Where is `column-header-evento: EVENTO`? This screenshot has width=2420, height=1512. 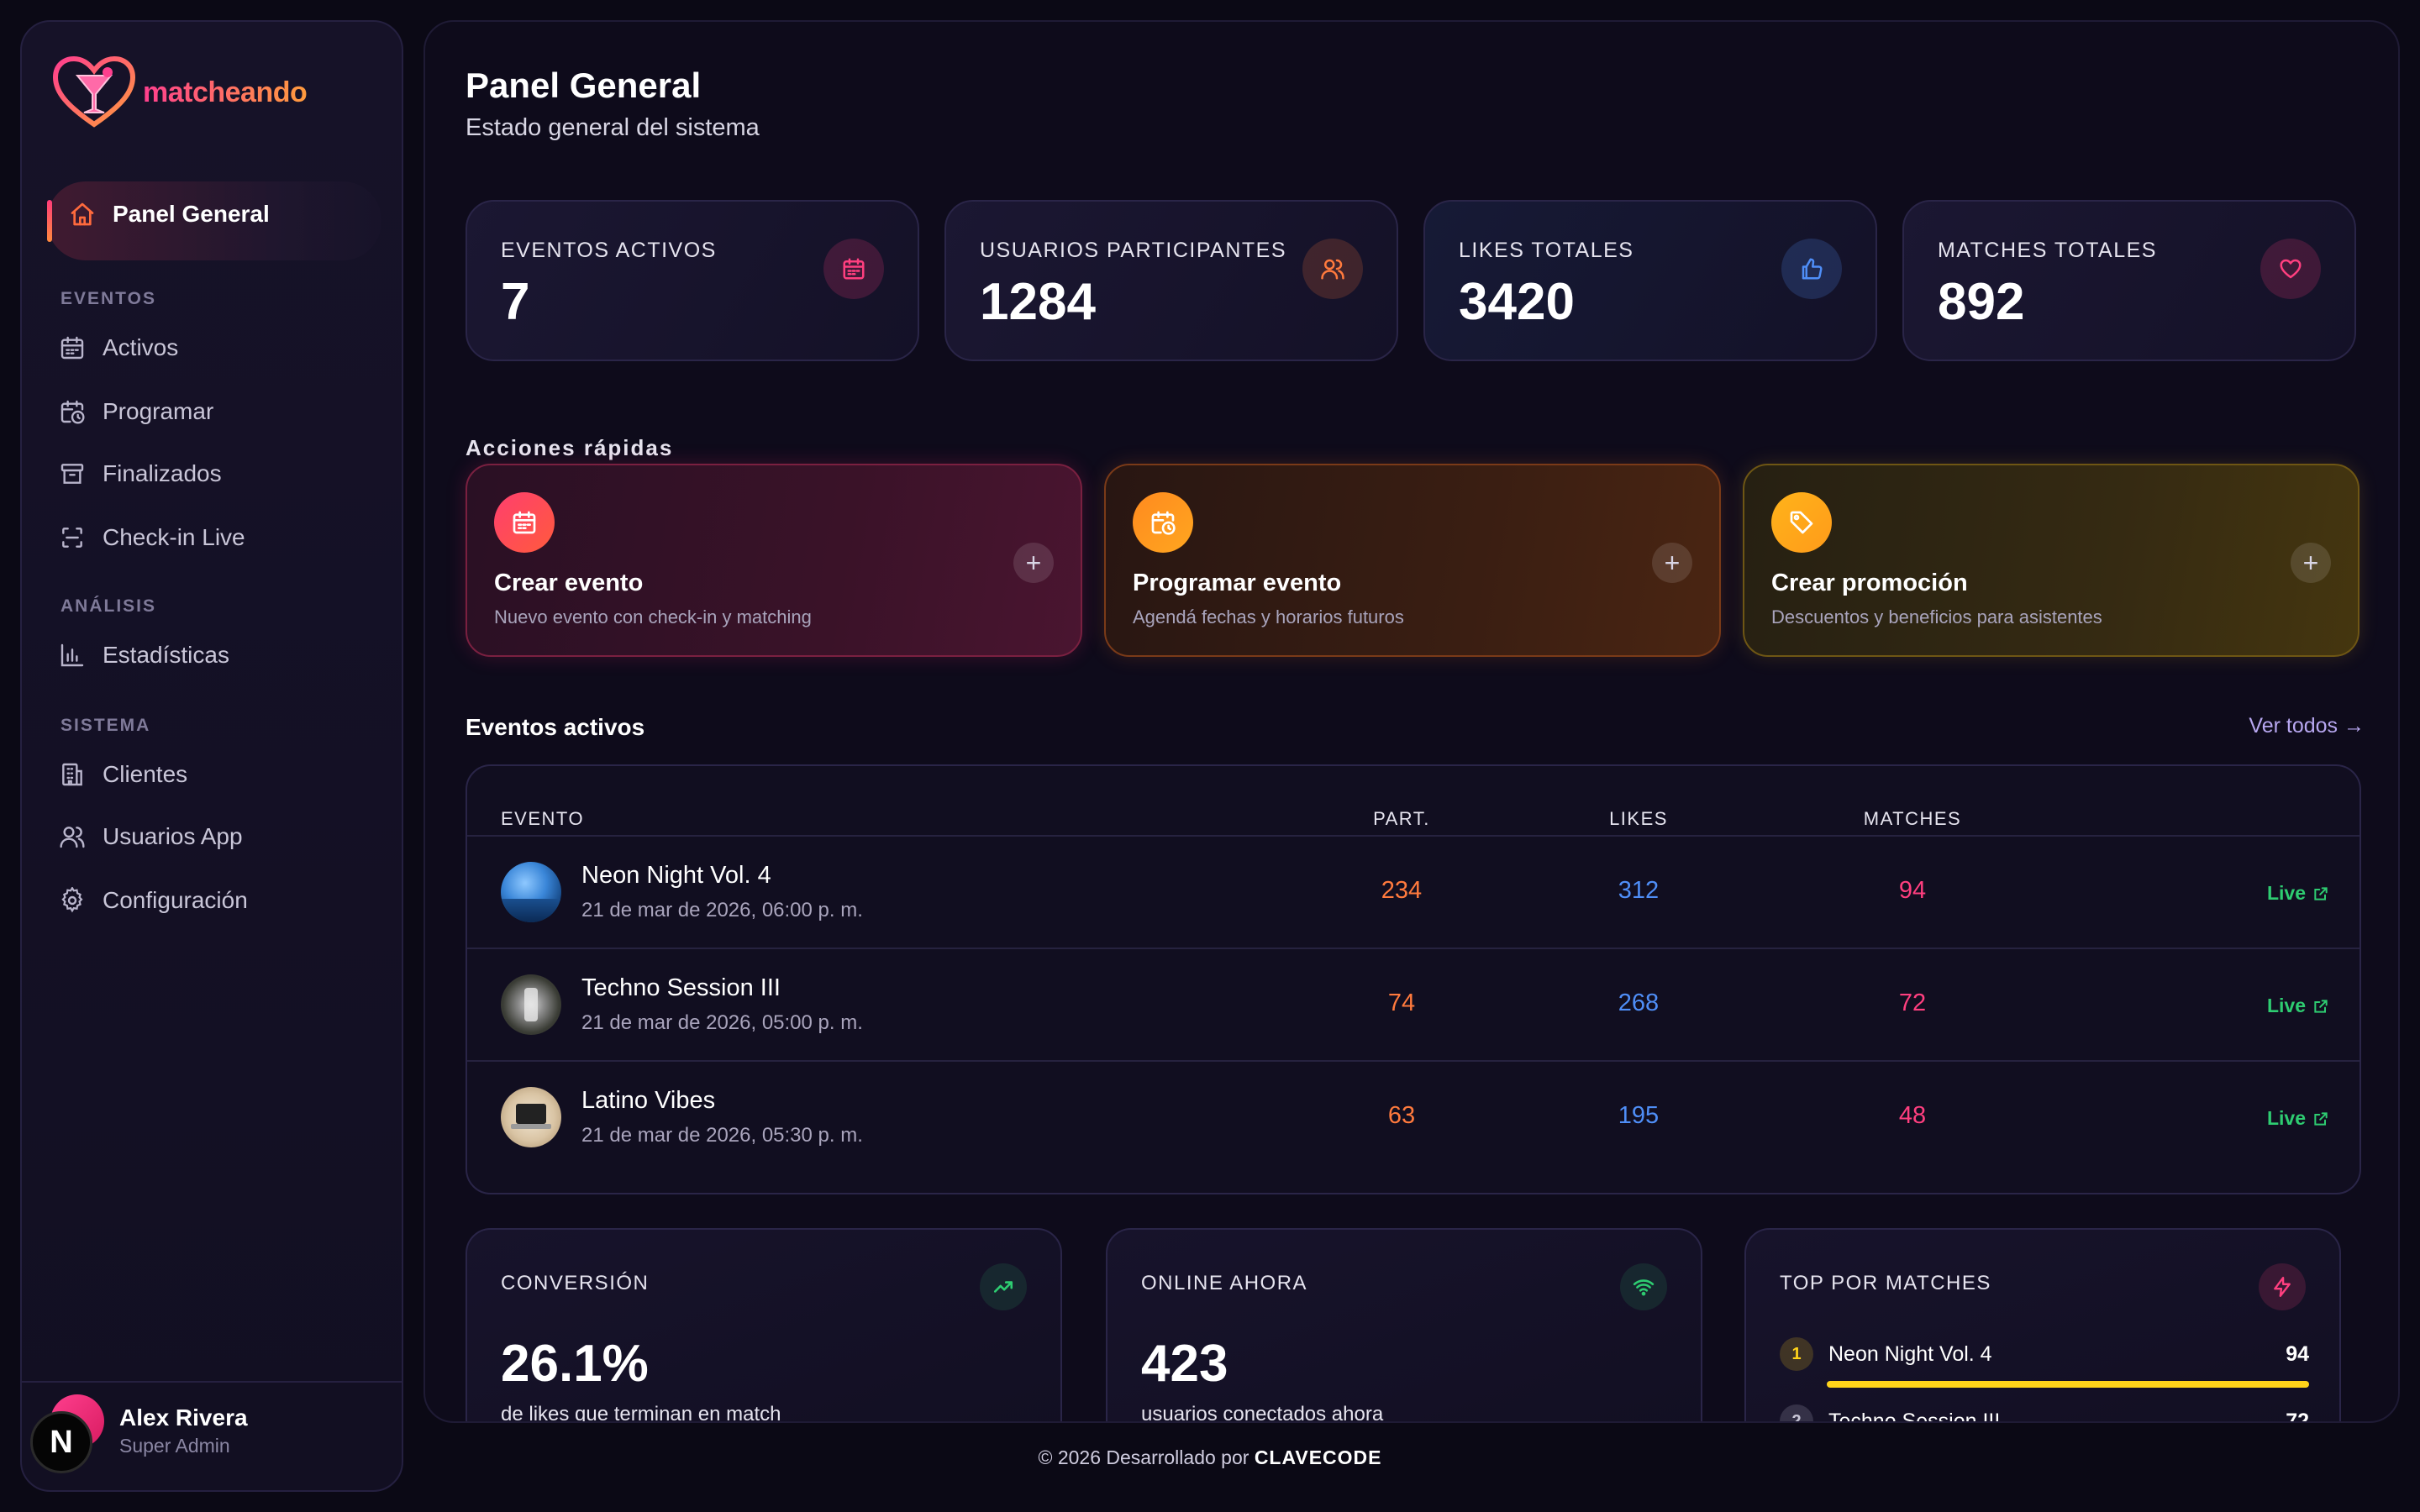 column-header-evento: EVENTO is located at coordinates (543, 818).